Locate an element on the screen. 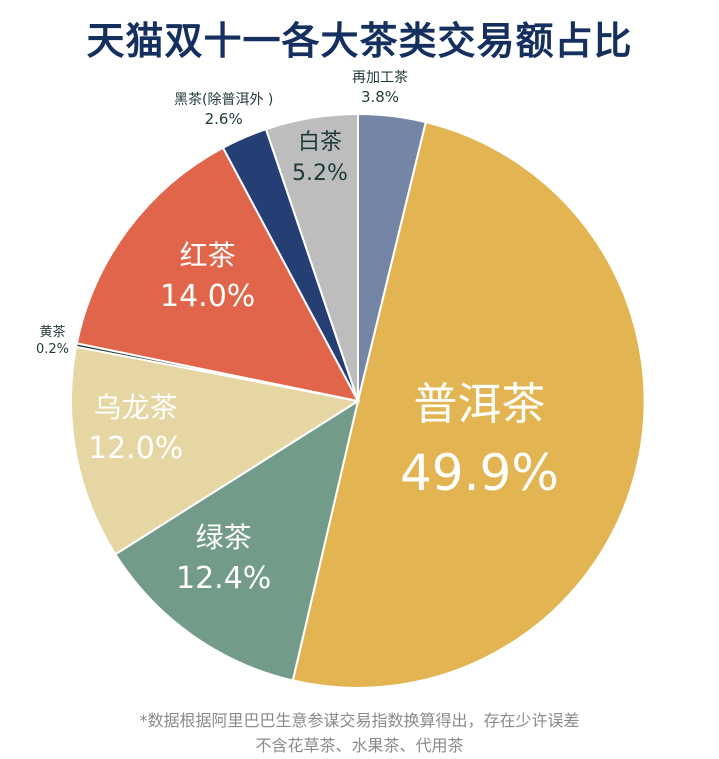  label-huangcha-pct: 0.2% is located at coordinates (53, 349).